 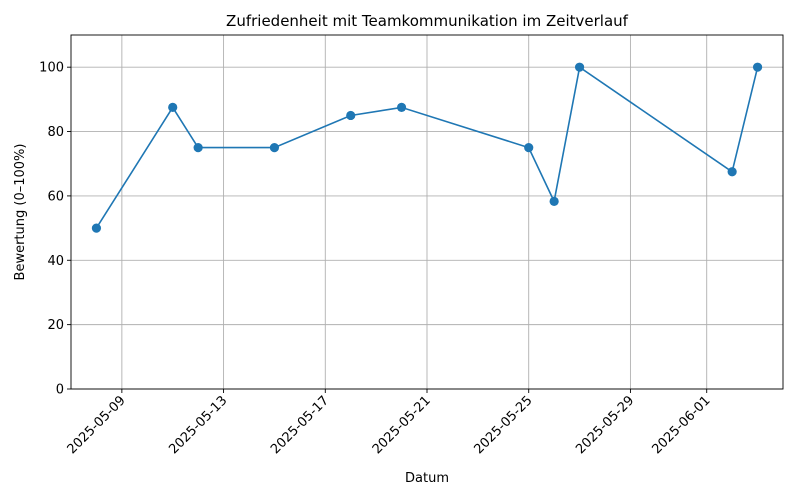 What do you see at coordinates (55, 196) in the screenshot?
I see `y-tick-label: 60` at bounding box center [55, 196].